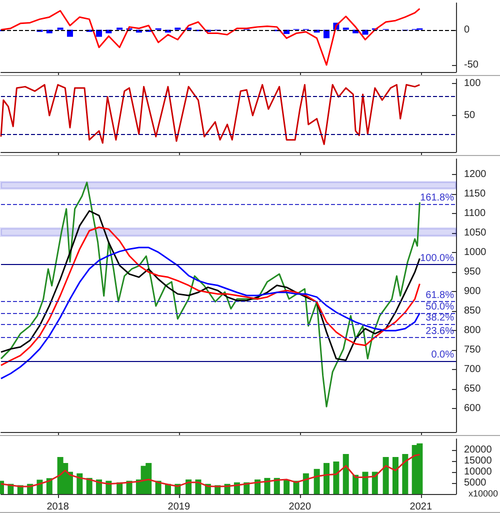  I want to click on y-tick-label: 1050, so click(475, 233).